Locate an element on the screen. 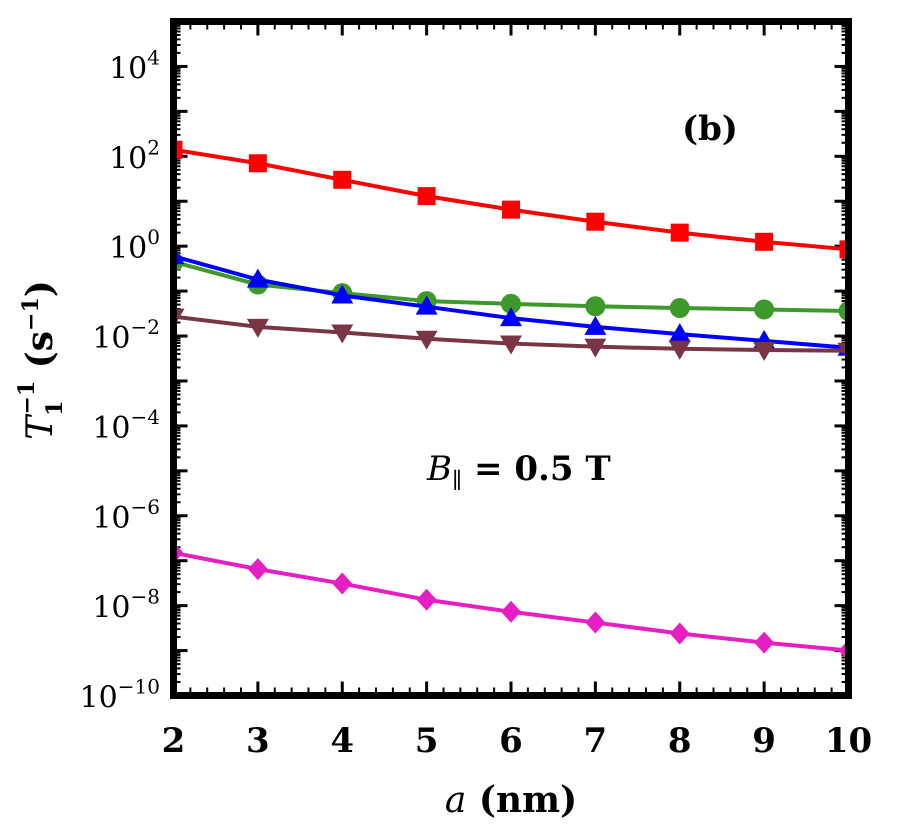 This screenshot has width=917, height=827. x-tick-label: 9 is located at coordinates (764, 741).